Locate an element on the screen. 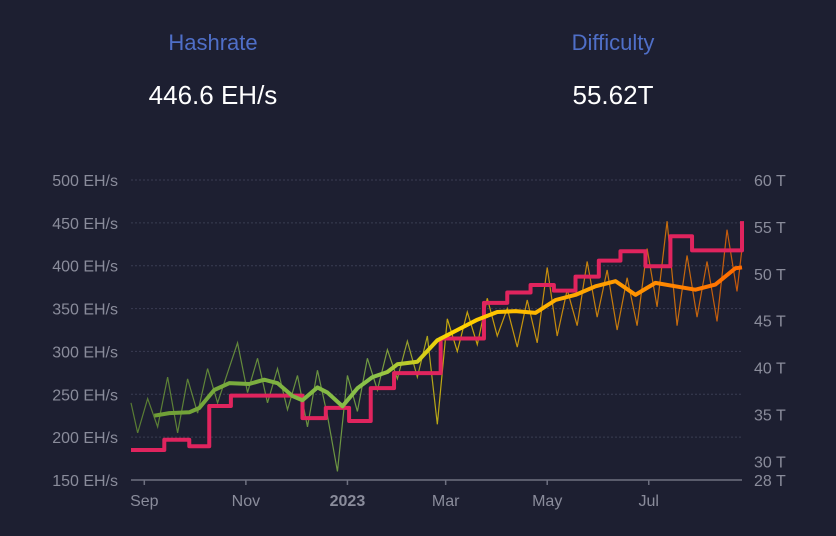 The image size is (836, 536). left-tick-label: 250 EH/s is located at coordinates (85, 395).